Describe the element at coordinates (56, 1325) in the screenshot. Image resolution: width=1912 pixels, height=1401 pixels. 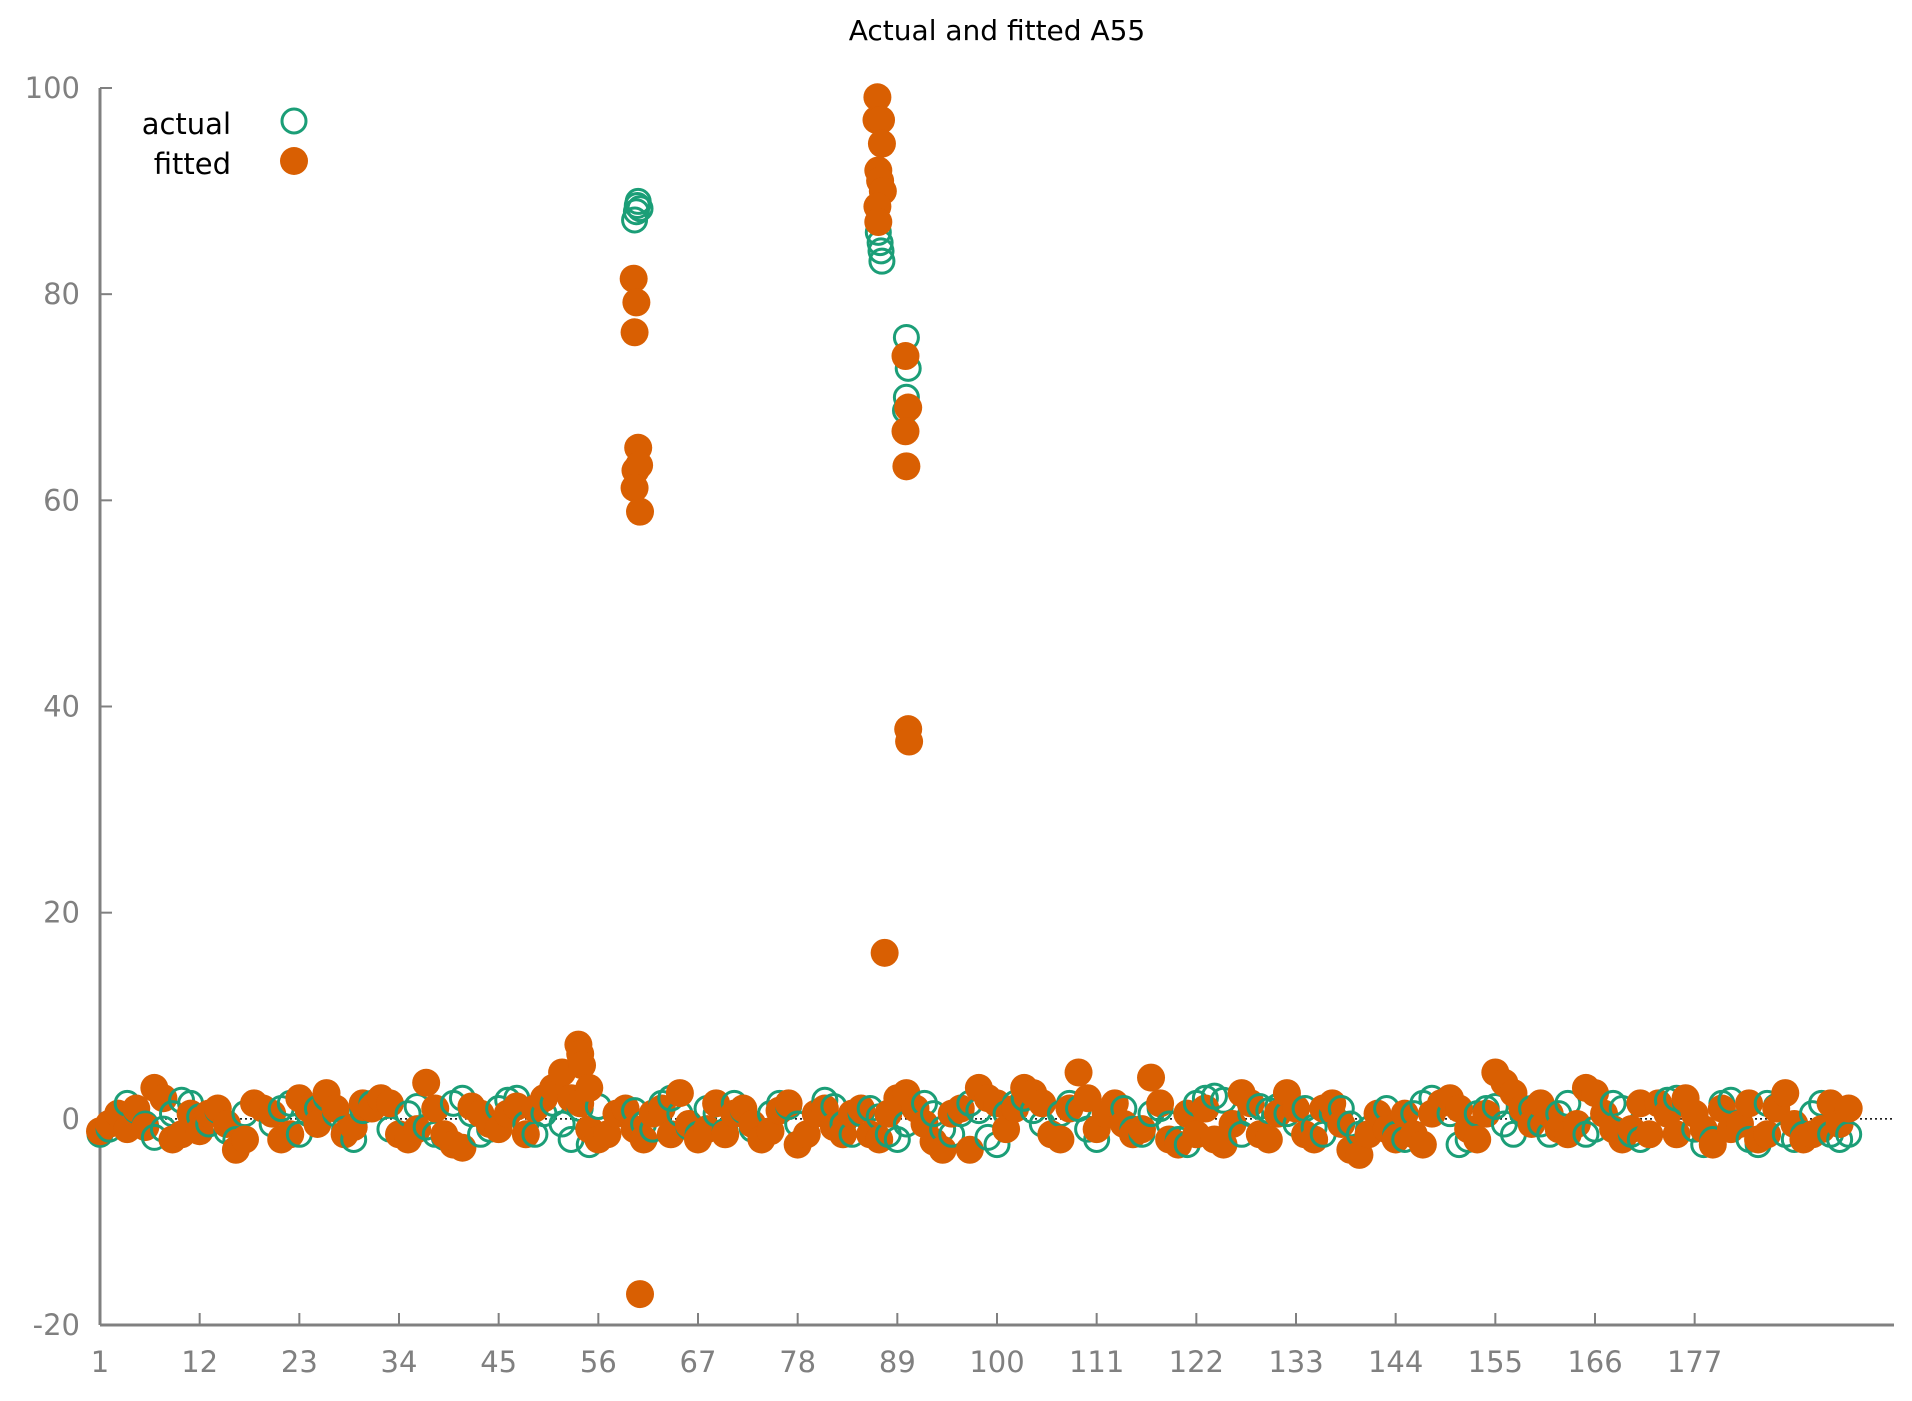
I see `y-tick-label: -20` at that location.